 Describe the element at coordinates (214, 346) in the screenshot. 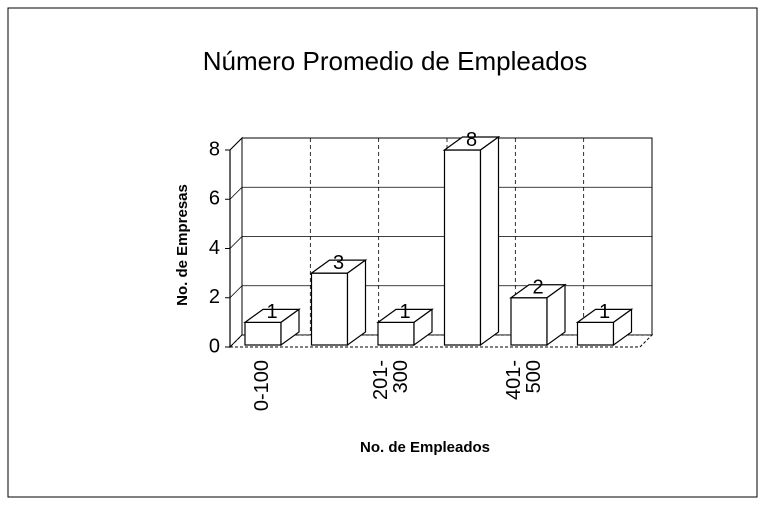

I see `y-tick-label: 0` at that location.